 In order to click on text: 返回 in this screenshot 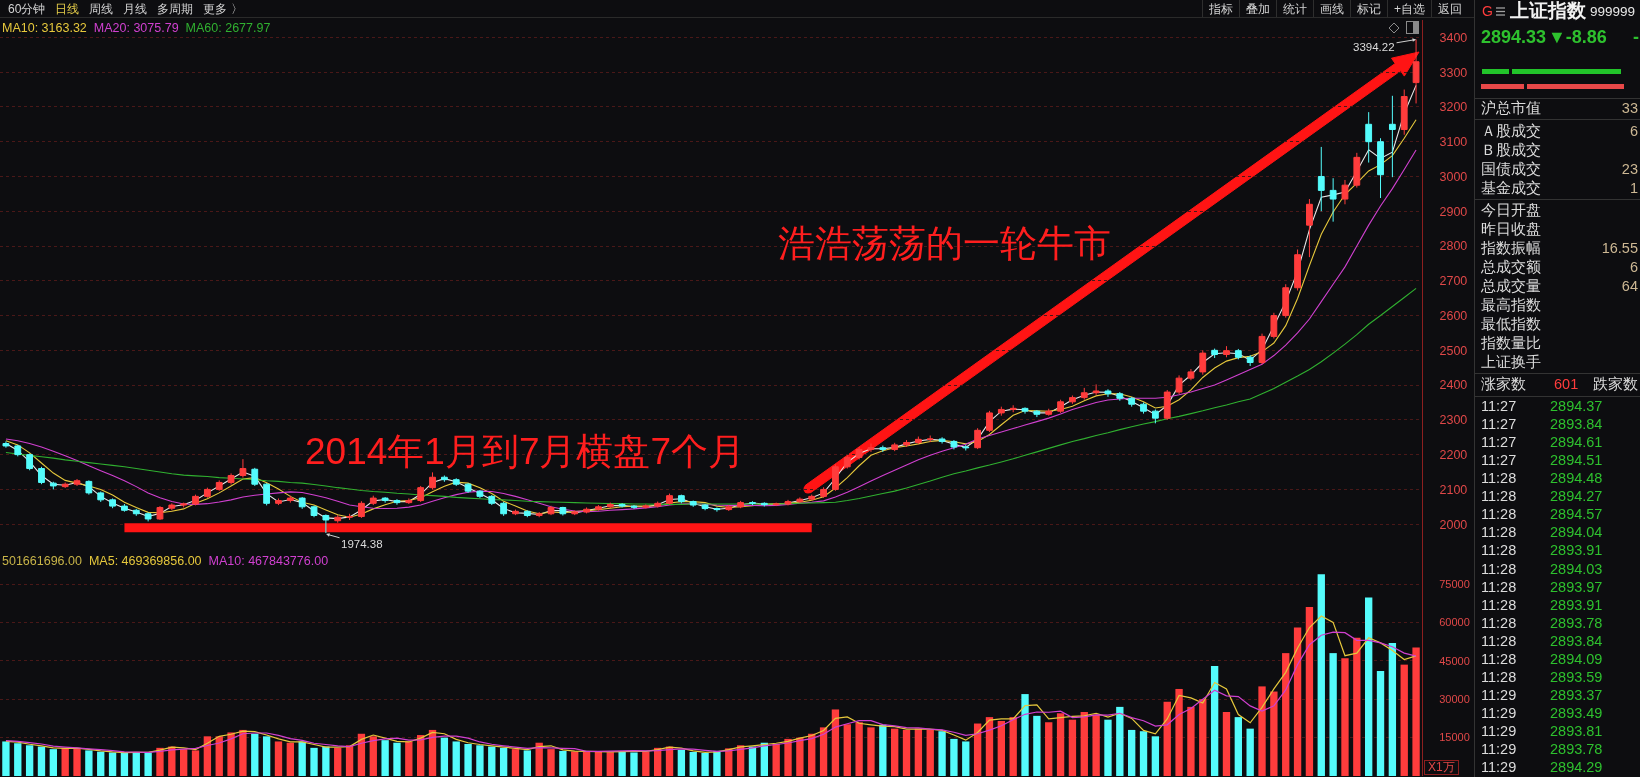, I will do `click(1449, 8)`.